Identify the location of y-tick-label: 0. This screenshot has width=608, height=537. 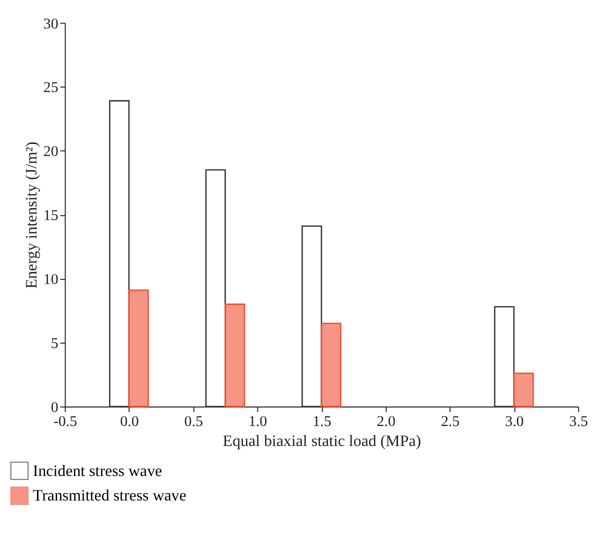
(54, 408).